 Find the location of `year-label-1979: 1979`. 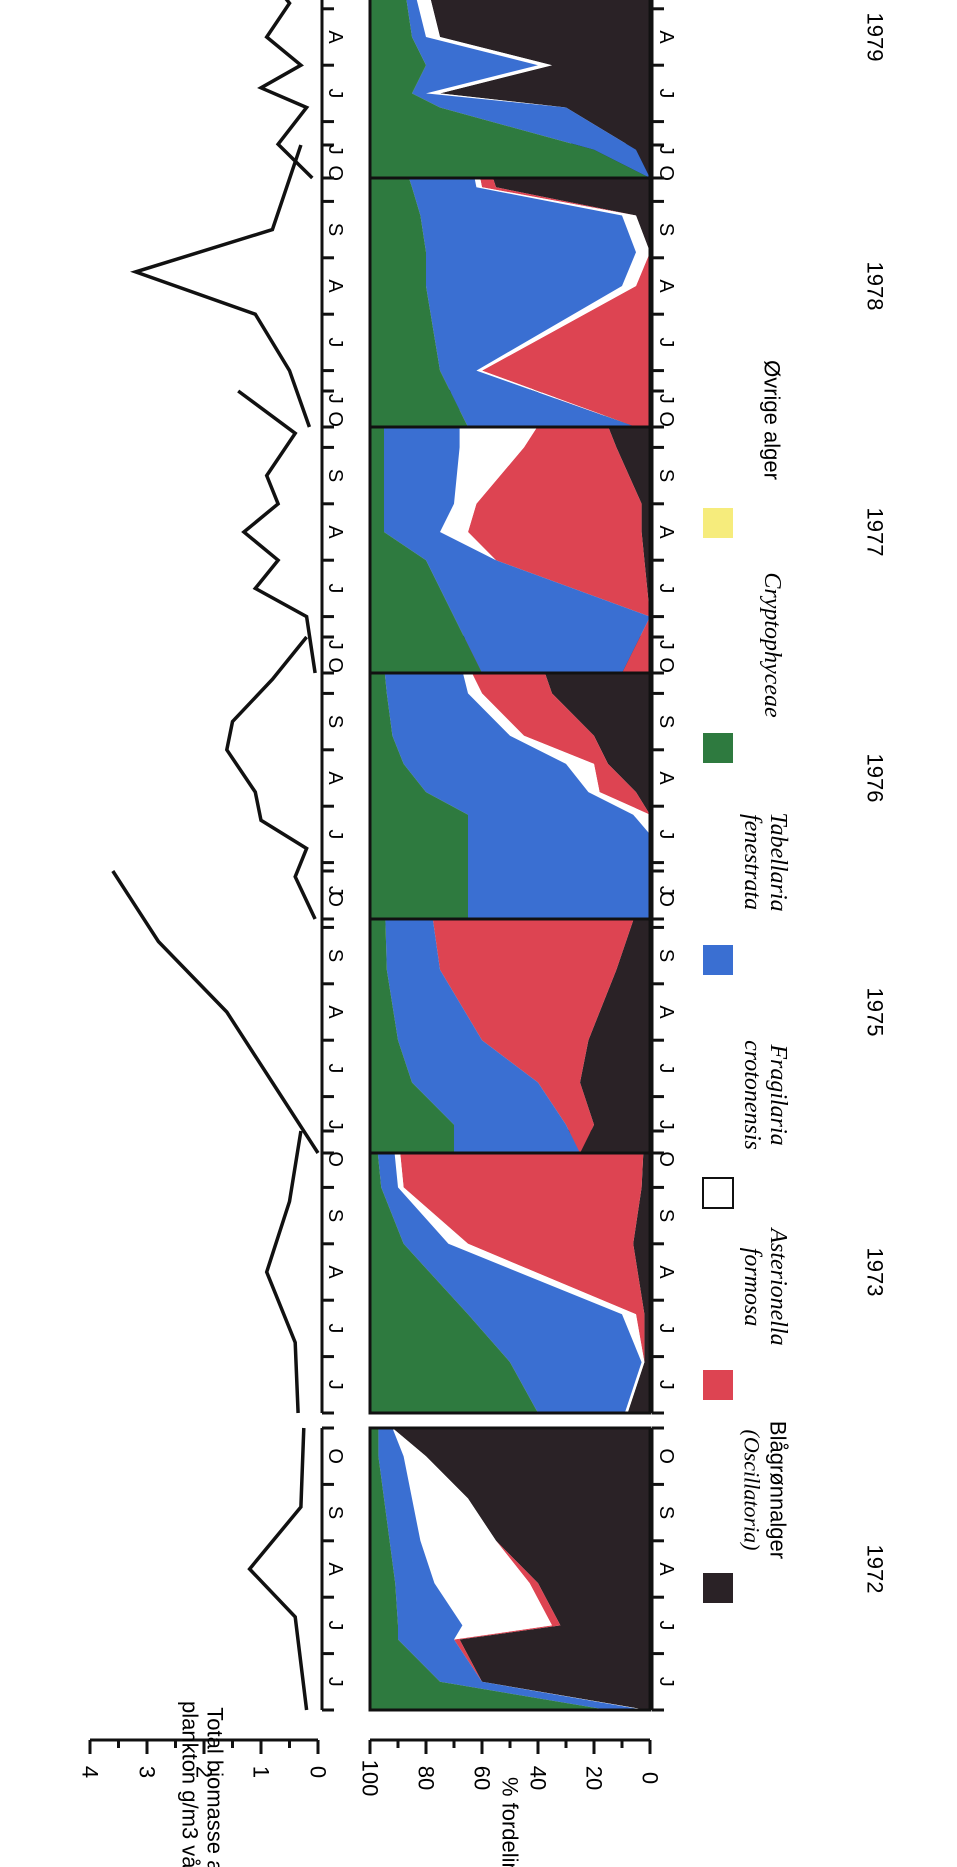

year-label-1979: 1979 is located at coordinates (875, 37).